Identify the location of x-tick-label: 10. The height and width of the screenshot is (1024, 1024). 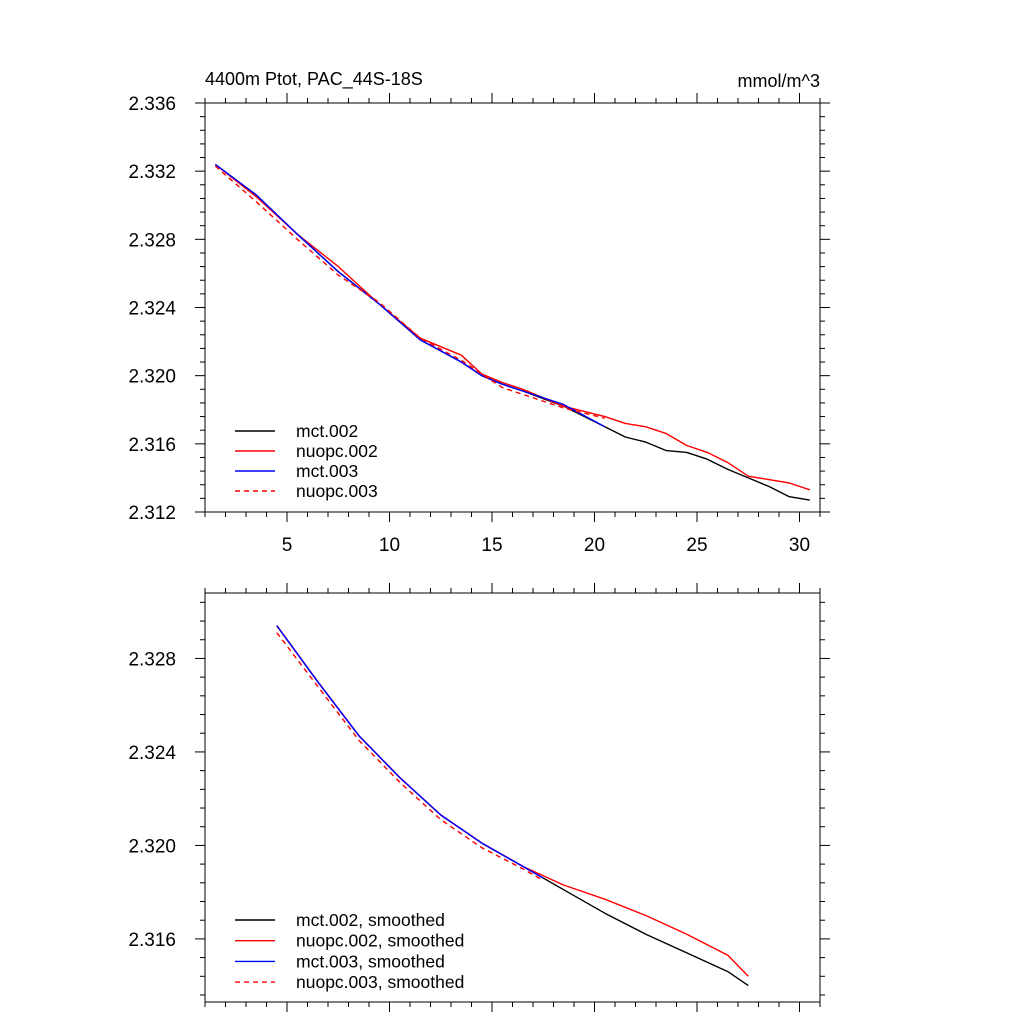
(389, 545).